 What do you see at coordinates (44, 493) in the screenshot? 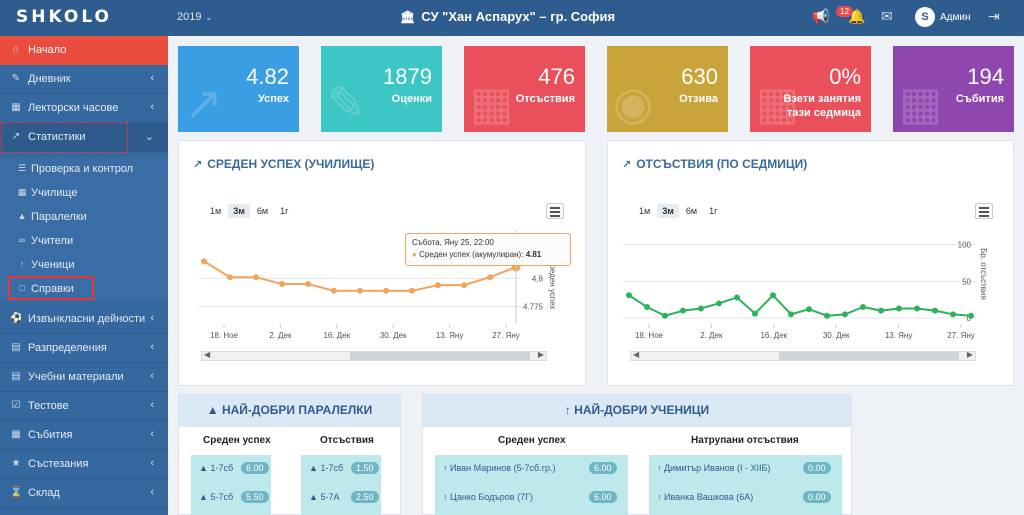
I see `sidebar-item-label: Склад` at bounding box center [44, 493].